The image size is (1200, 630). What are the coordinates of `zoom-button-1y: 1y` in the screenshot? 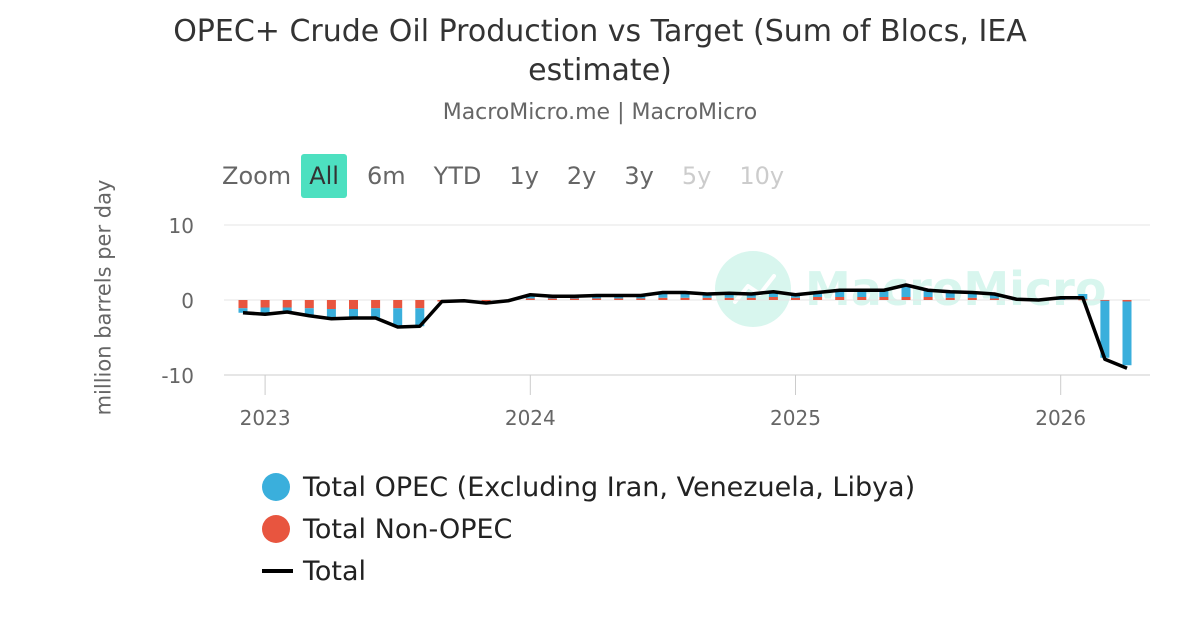 It's located at (524, 176).